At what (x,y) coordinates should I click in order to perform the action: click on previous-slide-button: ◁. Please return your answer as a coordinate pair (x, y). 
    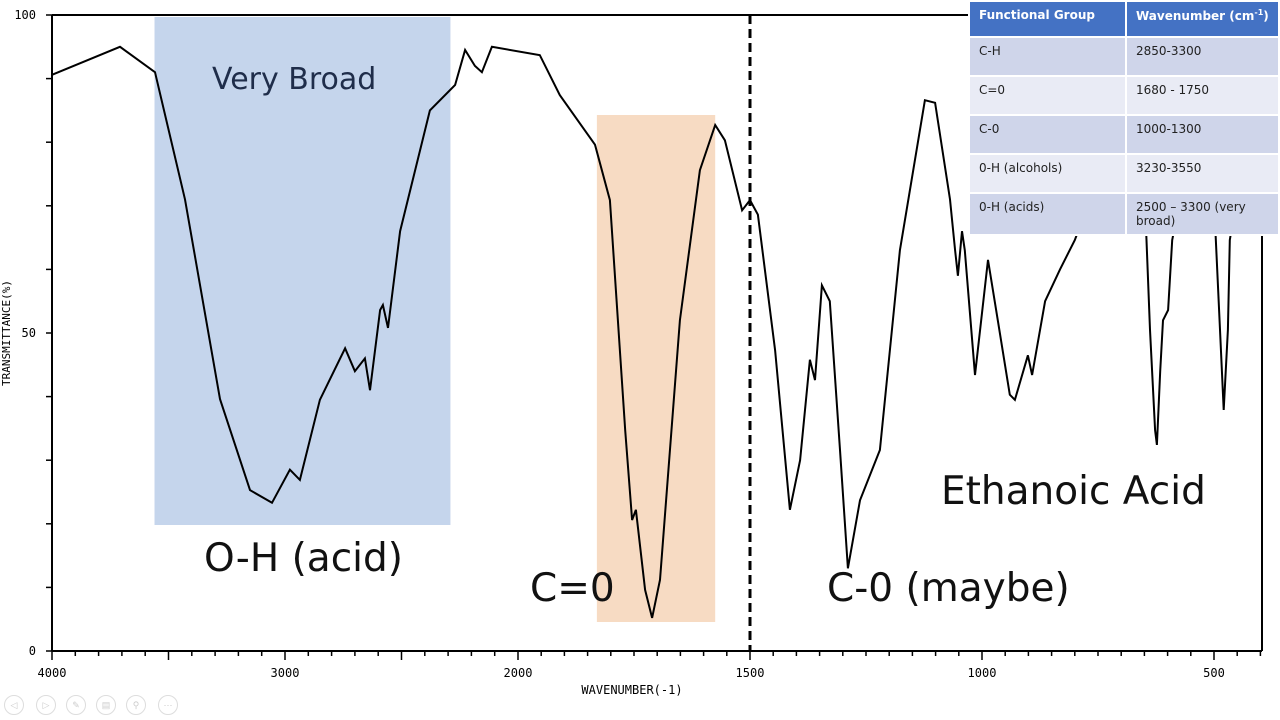
    Looking at the image, I should click on (14, 705).